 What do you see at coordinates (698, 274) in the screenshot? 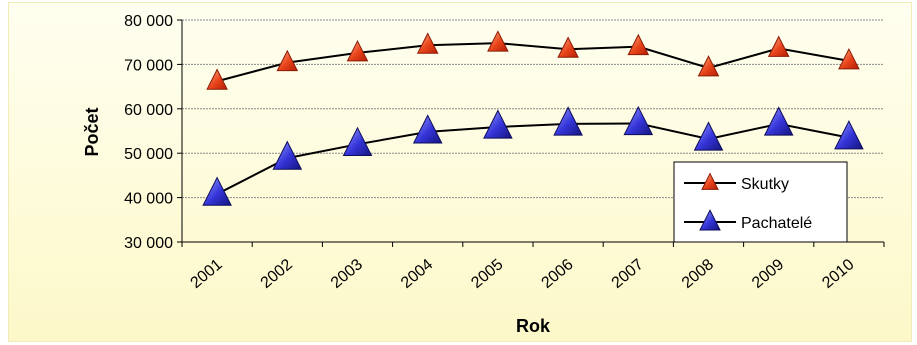
I see `x-tick-label: 2008` at bounding box center [698, 274].